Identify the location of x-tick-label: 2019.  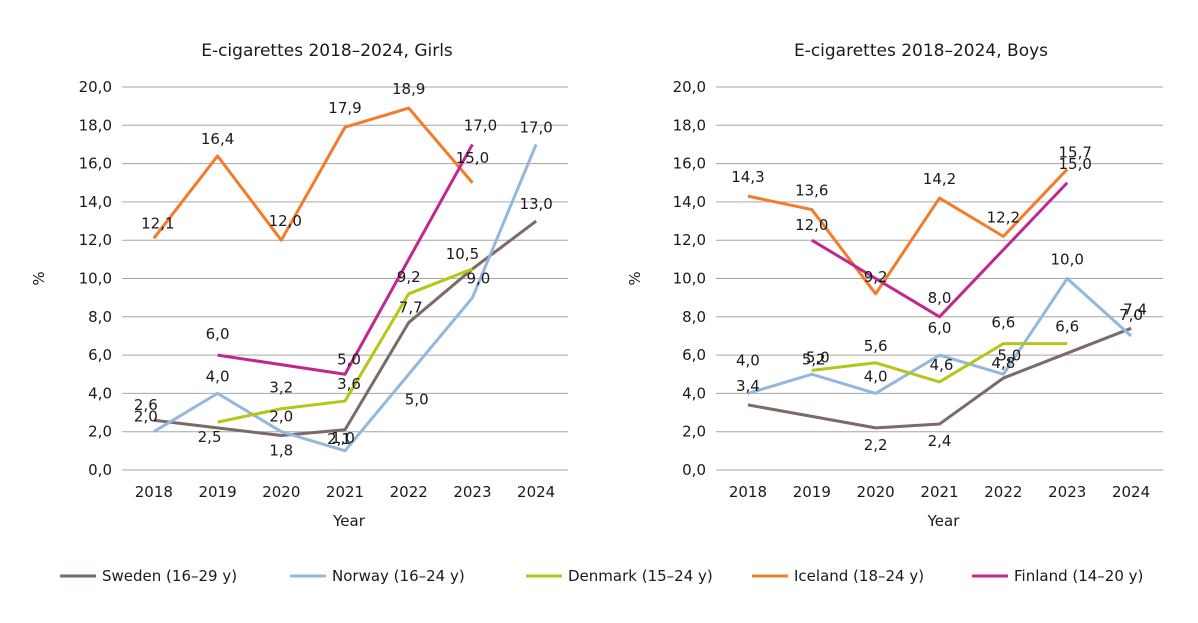
(812, 492).